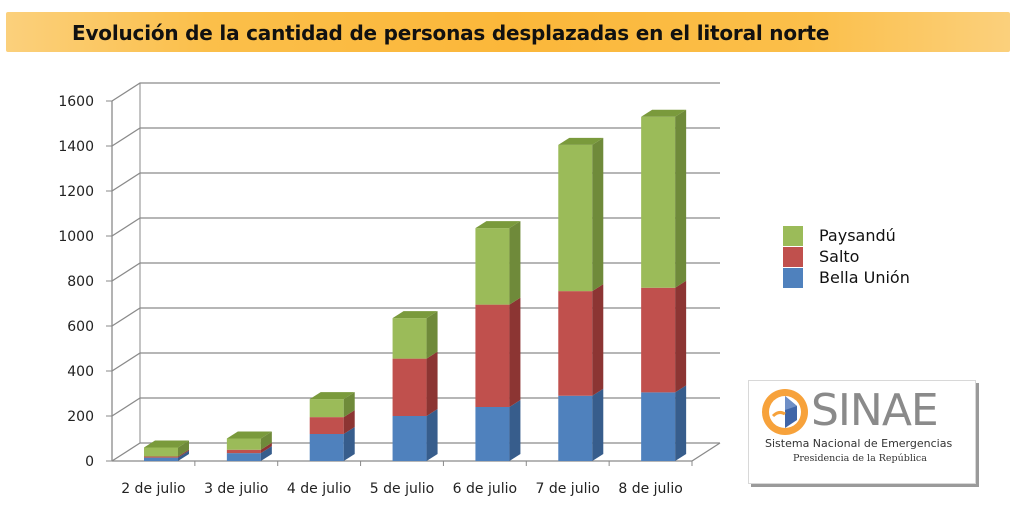 This screenshot has width=1016, height=519. Describe the element at coordinates (76, 192) in the screenshot. I see `y-tick-label: 1200` at that location.